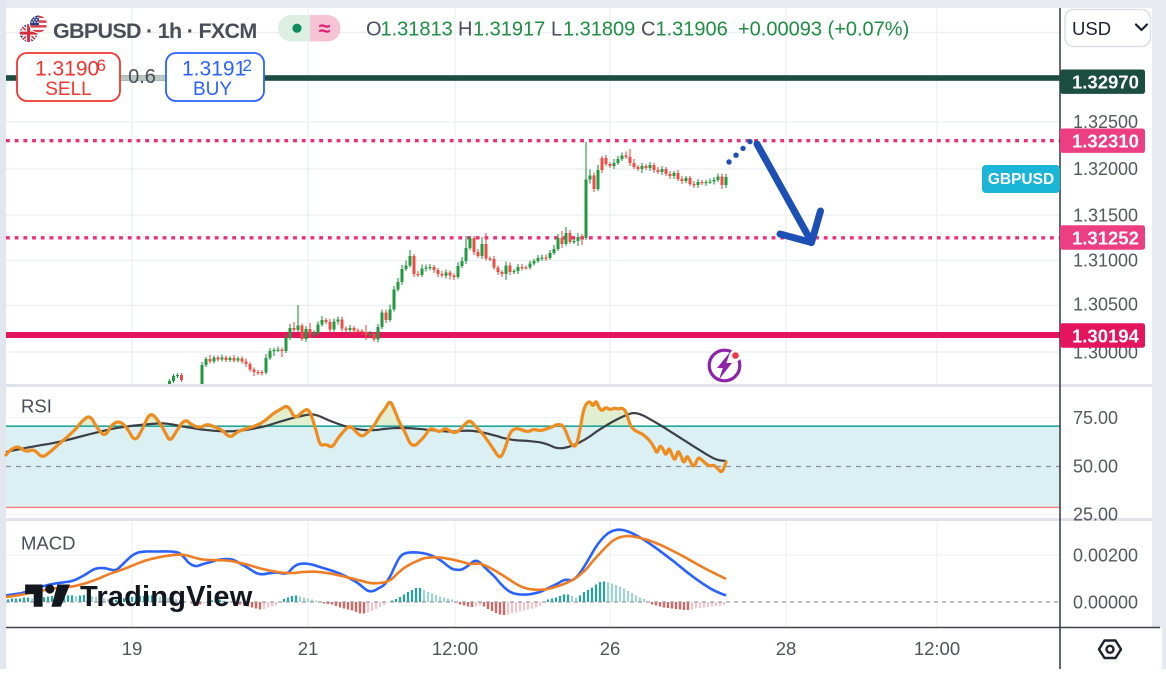 The image size is (1166, 674). What do you see at coordinates (374, 30) in the screenshot?
I see `svg-text: O` at bounding box center [374, 30].